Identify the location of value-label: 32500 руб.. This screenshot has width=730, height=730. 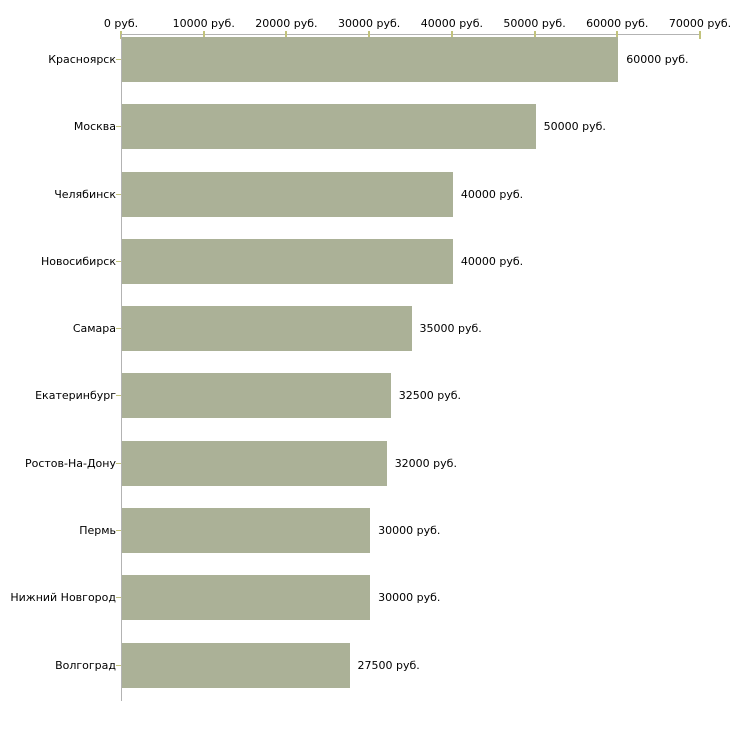
(430, 396).